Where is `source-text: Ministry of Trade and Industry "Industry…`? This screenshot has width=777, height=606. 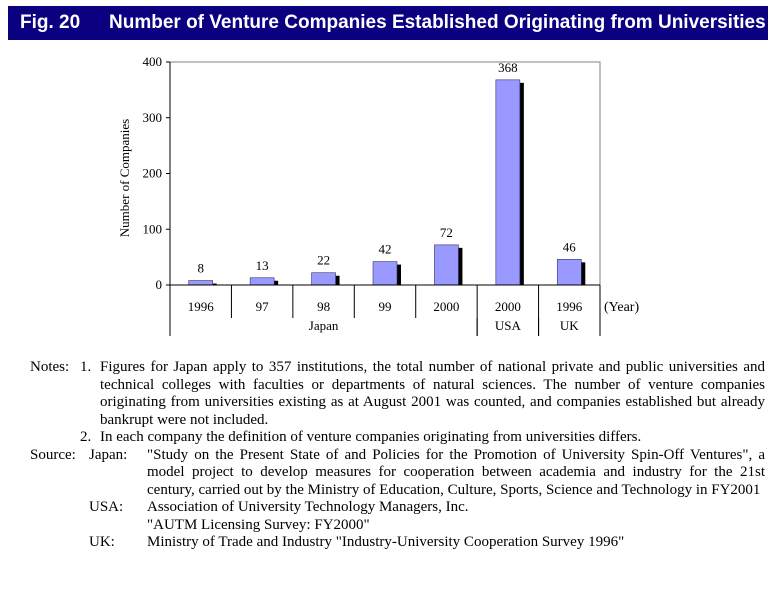
source-text: Ministry of Trade and Industry "Industry… is located at coordinates (386, 542).